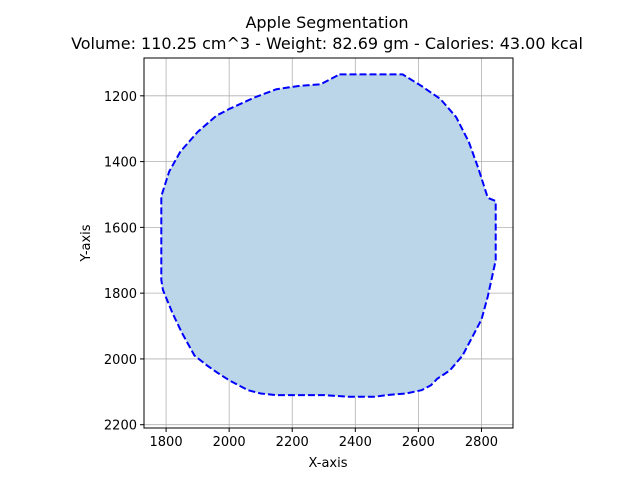 Image resolution: width=640 pixels, height=480 pixels. What do you see at coordinates (120, 360) in the screenshot?
I see `y-tick-label: 2000` at bounding box center [120, 360].